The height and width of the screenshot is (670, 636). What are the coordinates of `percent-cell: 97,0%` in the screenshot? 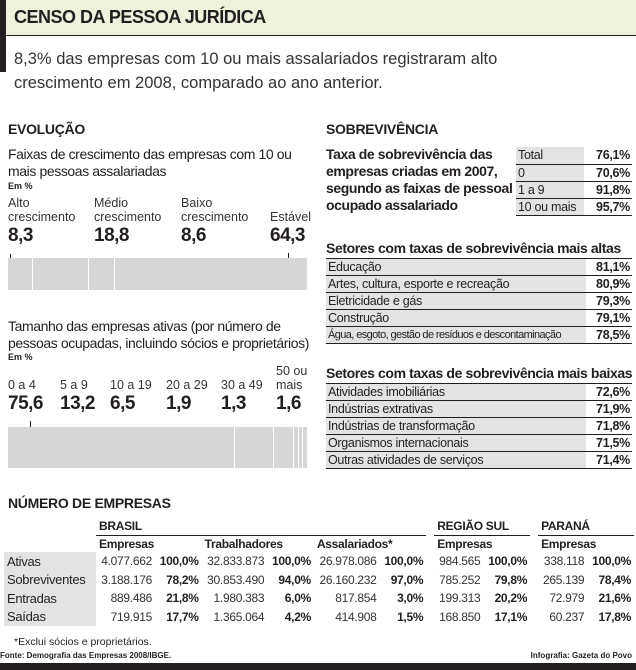 It's located at (407, 579).